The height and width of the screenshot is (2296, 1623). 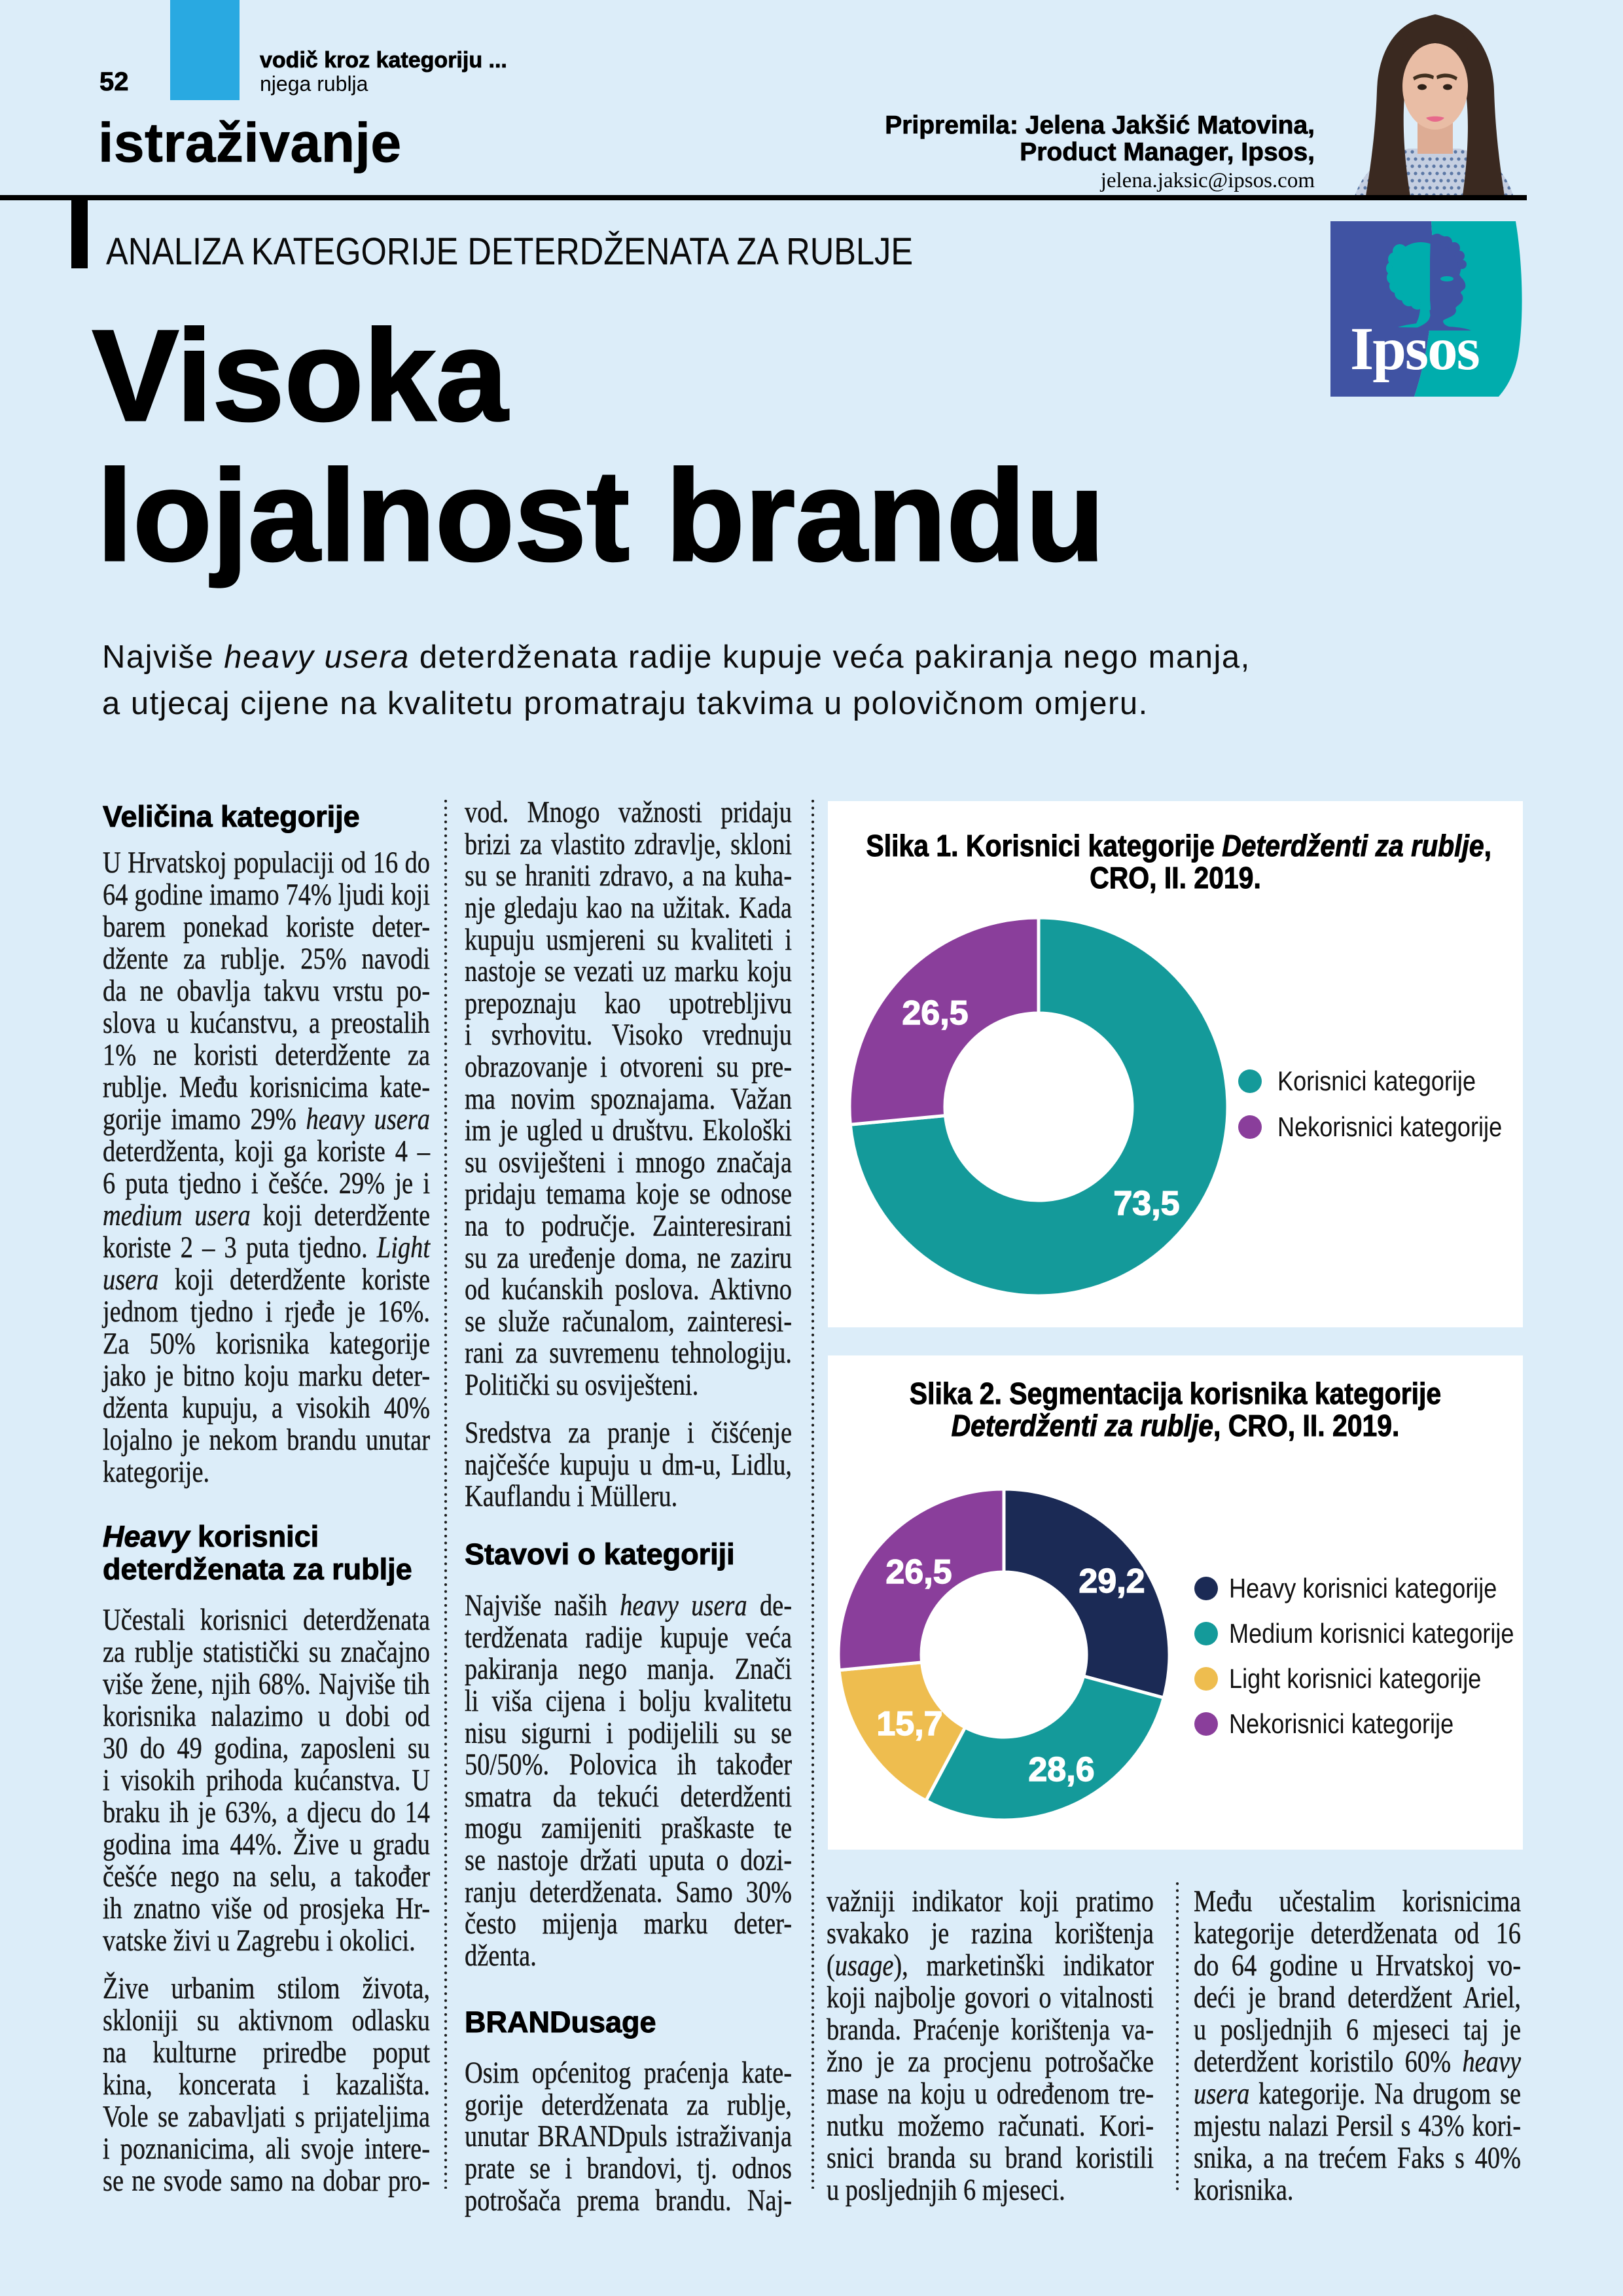 I want to click on svg-text: 73,5, so click(x=1146, y=1204).